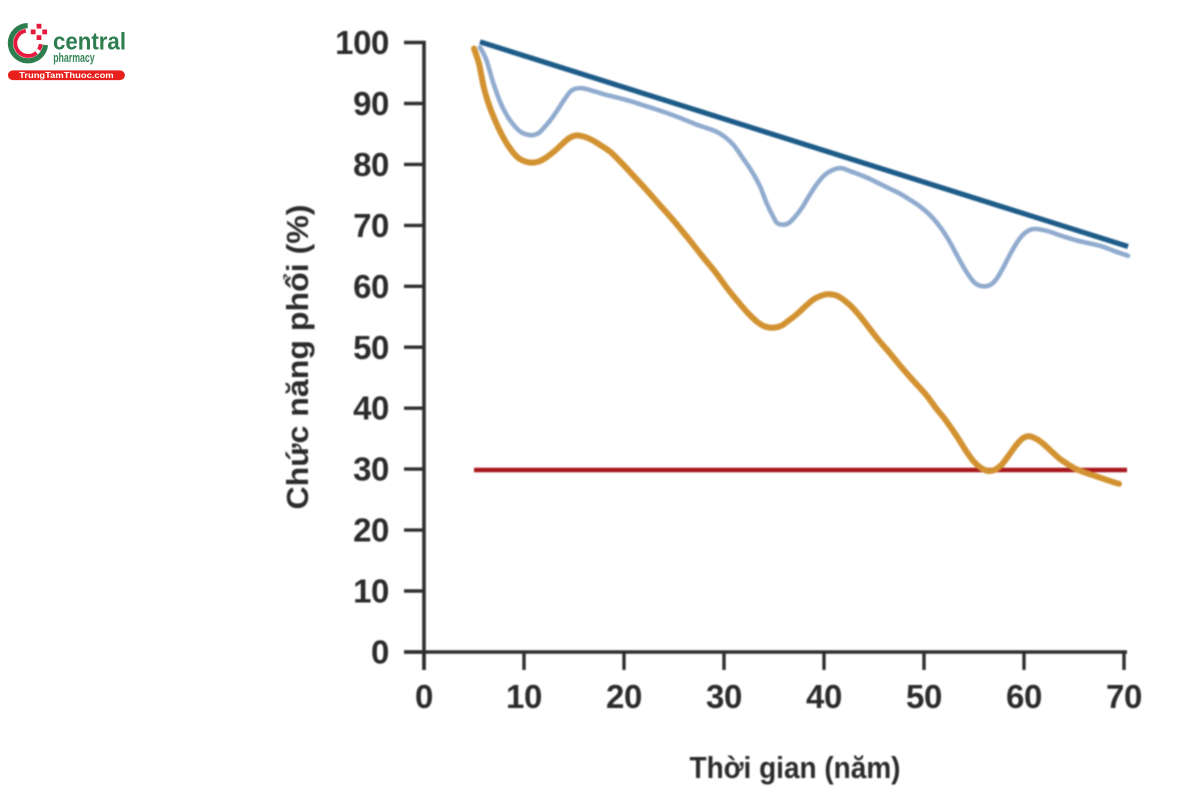 The image size is (1200, 800). I want to click on svg-text: TrungTamThuoc.com, so click(66, 75).